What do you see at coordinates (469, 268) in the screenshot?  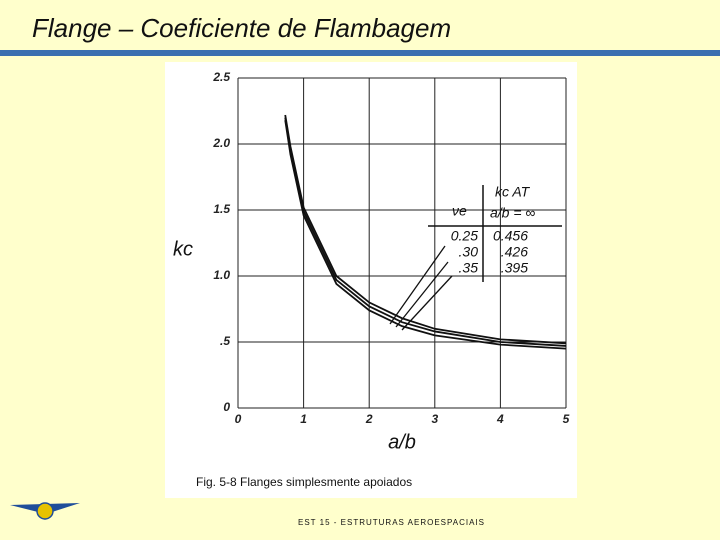 I see `legend-label: .35` at bounding box center [469, 268].